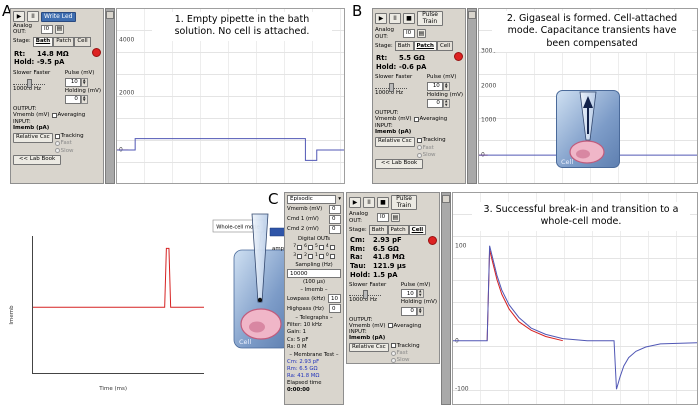 The image size is (700, 407). Describe the element at coordinates (472, 96) in the screenshot. I see `panel-b-splitter` at that location.